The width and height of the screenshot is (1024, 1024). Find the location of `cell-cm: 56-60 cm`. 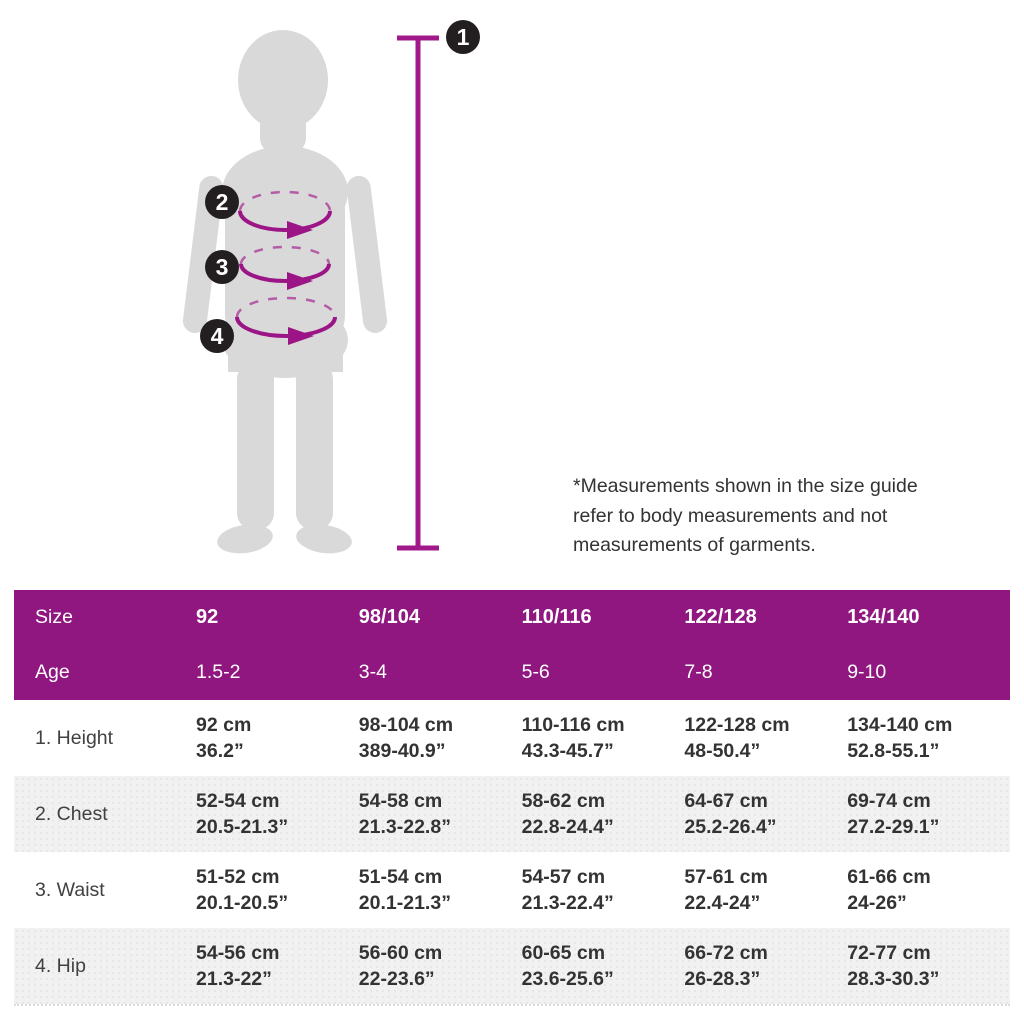

cell-cm: 56-60 cm is located at coordinates (400, 953).